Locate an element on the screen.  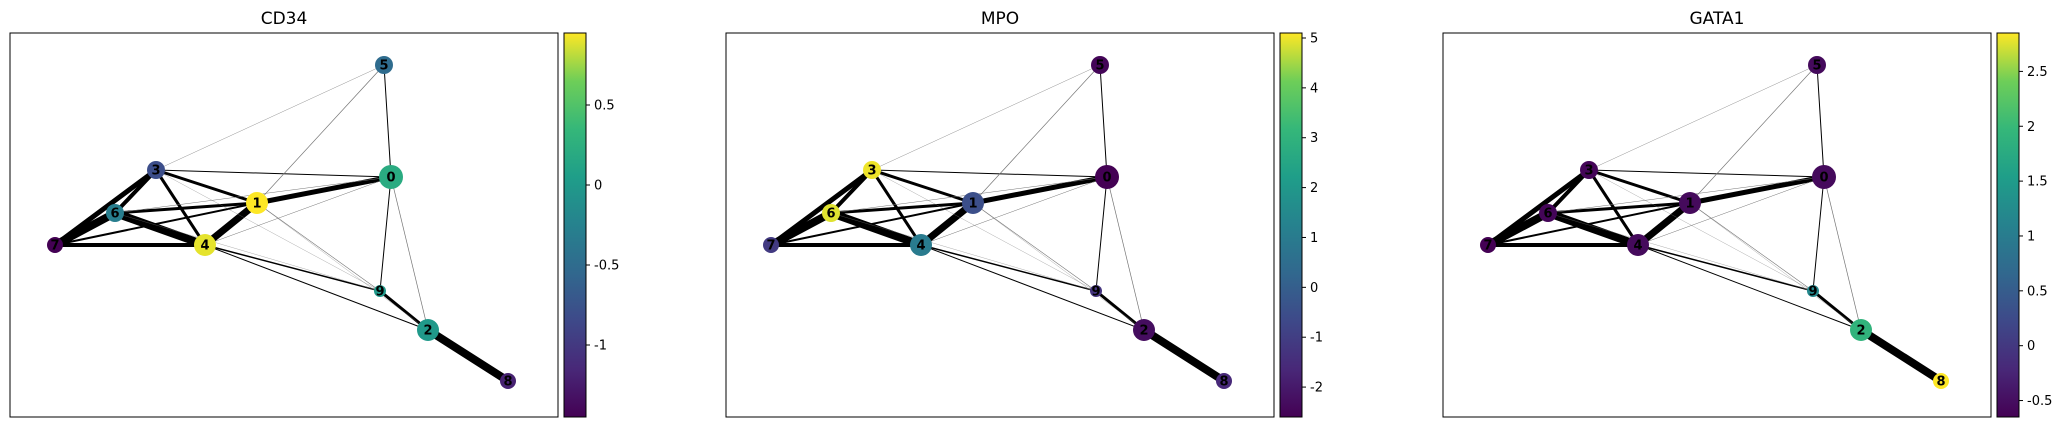
colorbar-tick-label: 4 is located at coordinates (1314, 88).